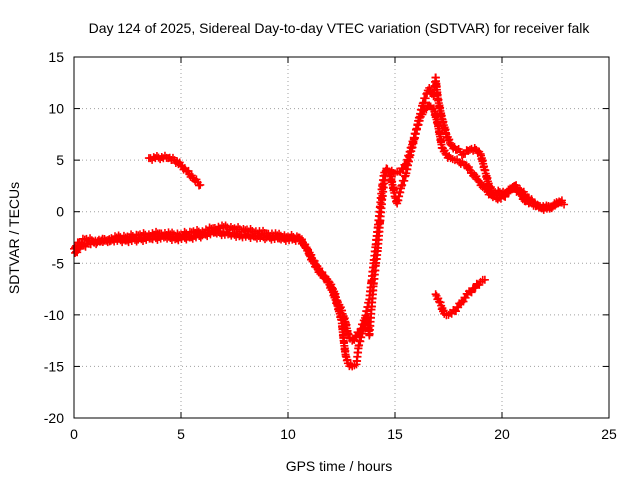  I want to click on y-tick-label: -5, so click(58, 263).